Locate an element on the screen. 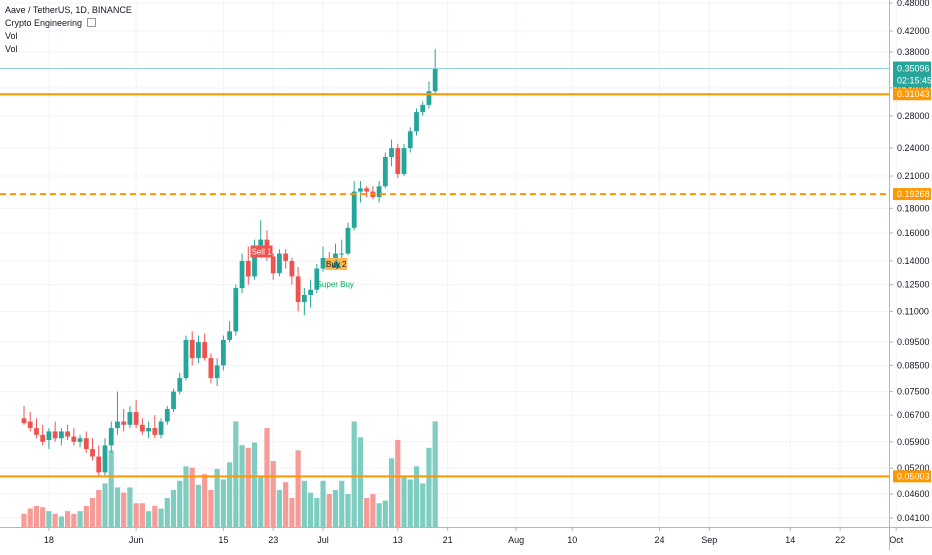  x-tick-label: 15 is located at coordinates (223, 540).